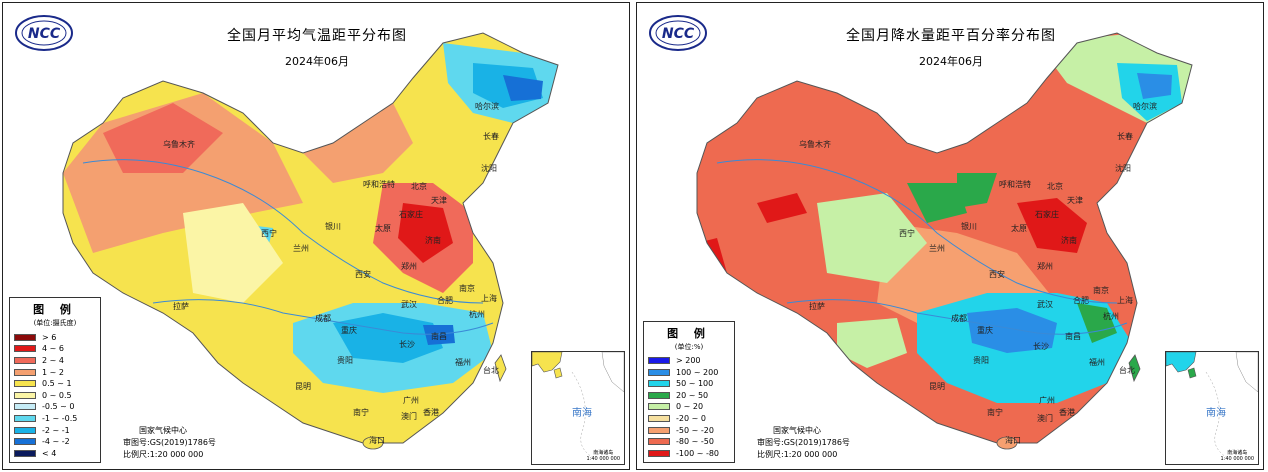 This screenshot has width=1268, height=472. Describe the element at coordinates (951, 61) in the screenshot. I see `precipitation-map-subtitle: 2024年06月` at that location.